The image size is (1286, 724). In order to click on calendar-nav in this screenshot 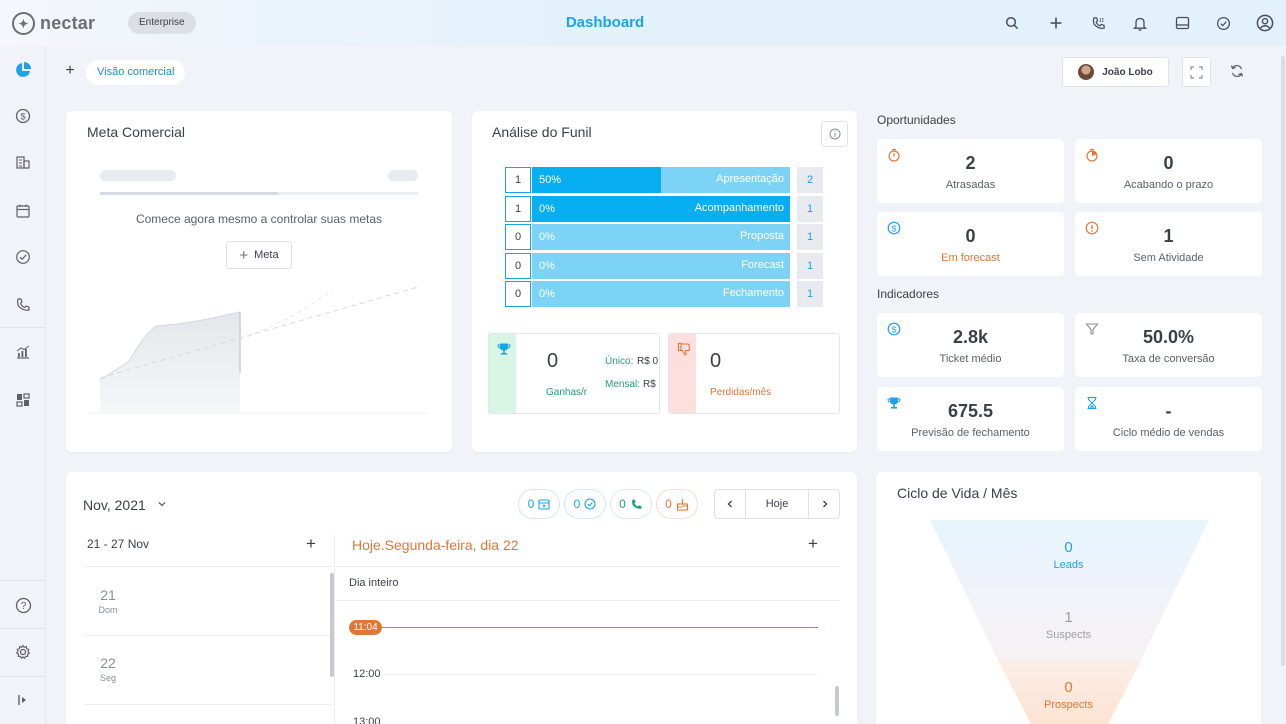, I will do `click(777, 504)`.